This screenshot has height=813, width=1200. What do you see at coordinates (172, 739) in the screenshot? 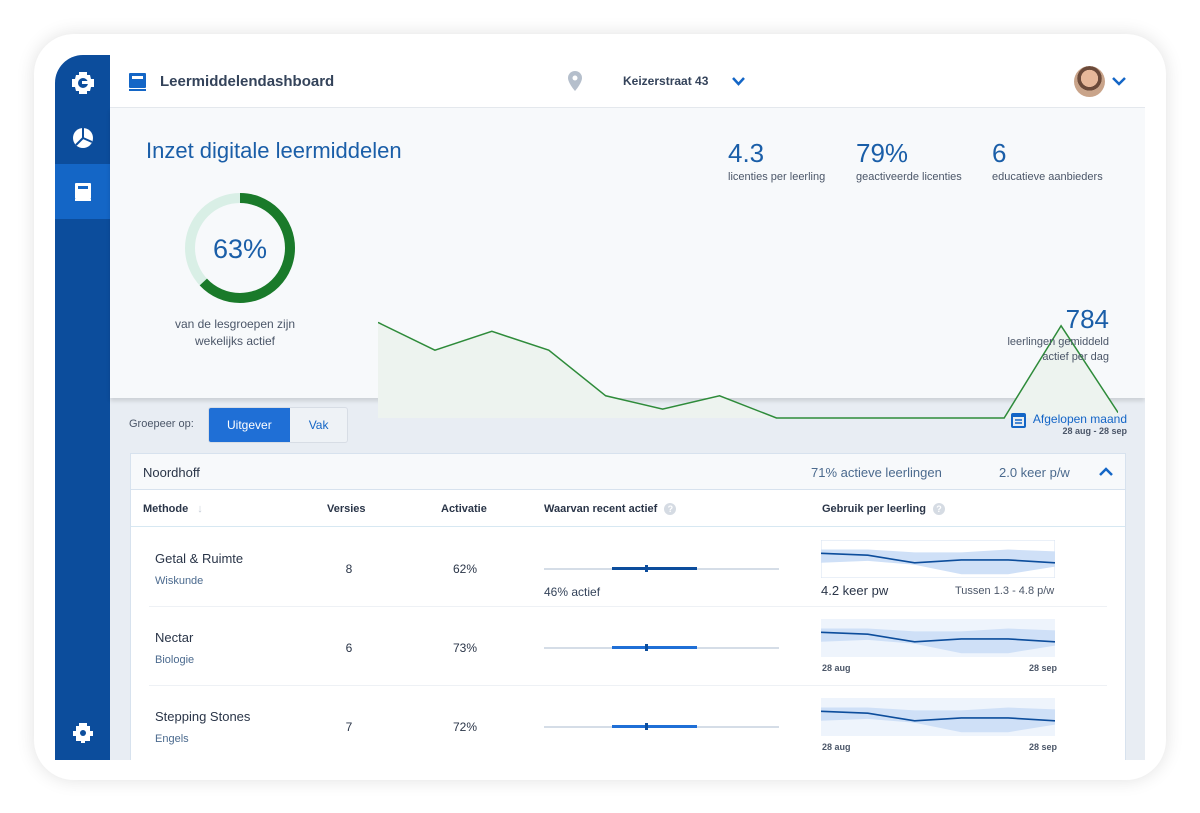
I see `method-subject: Engels` at bounding box center [172, 739].